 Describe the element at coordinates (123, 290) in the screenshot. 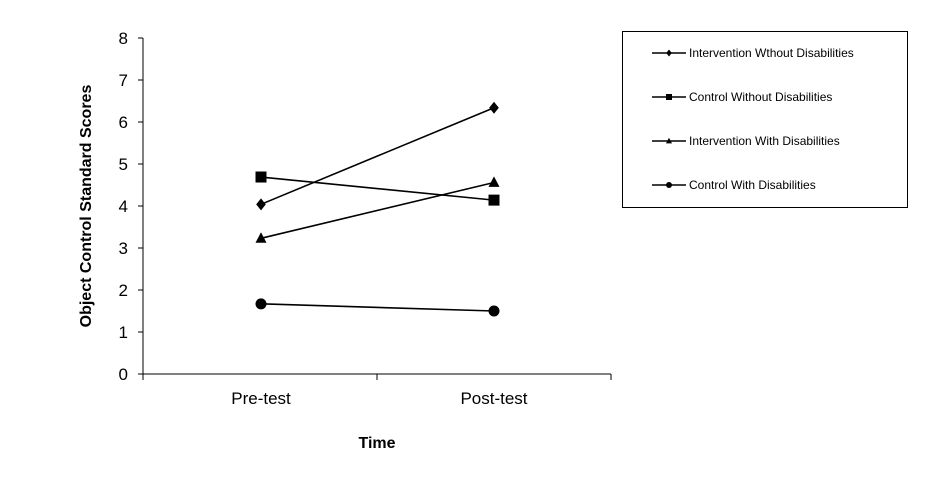

I see `y-tick-label: 2` at that location.